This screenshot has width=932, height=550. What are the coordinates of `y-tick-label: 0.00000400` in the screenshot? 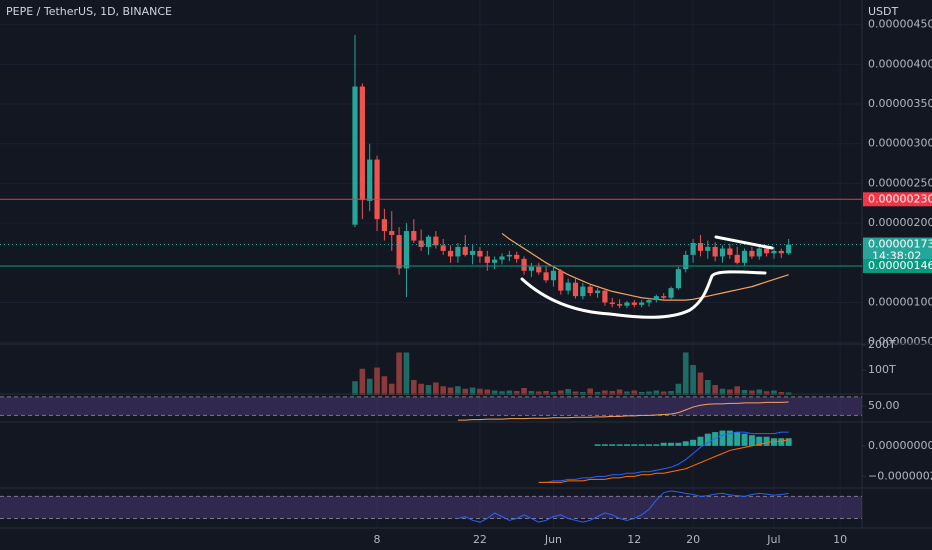 It's located at (900, 63).